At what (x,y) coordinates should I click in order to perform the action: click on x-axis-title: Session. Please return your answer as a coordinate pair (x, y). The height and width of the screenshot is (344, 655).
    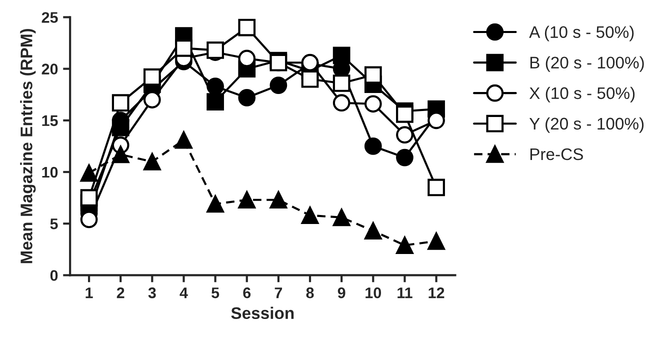
    Looking at the image, I should click on (262, 313).